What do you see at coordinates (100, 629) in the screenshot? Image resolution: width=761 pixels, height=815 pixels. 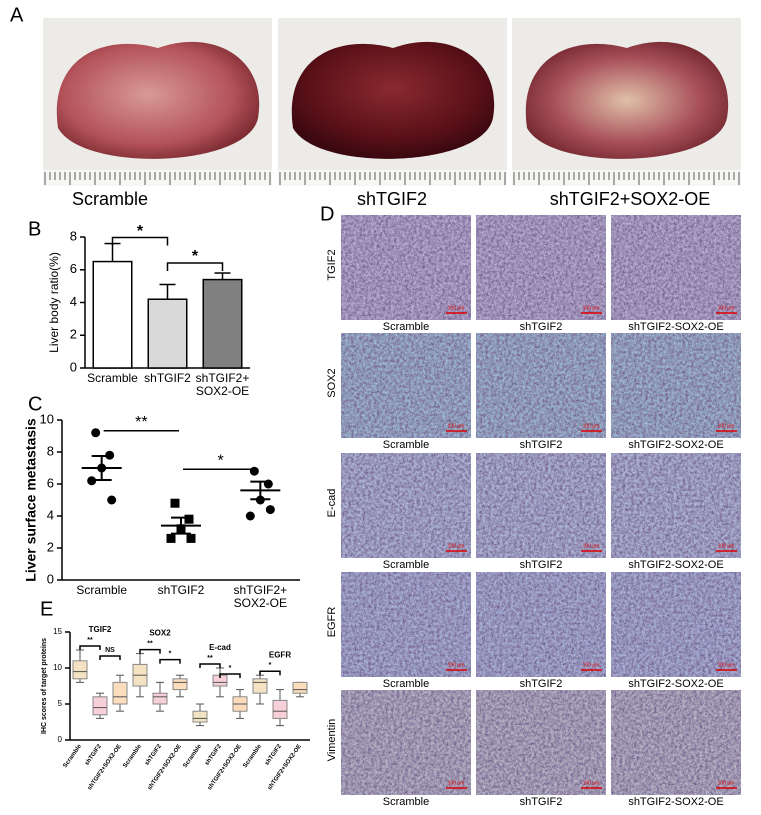 I see `group-label: TGIF2` at bounding box center [100, 629].